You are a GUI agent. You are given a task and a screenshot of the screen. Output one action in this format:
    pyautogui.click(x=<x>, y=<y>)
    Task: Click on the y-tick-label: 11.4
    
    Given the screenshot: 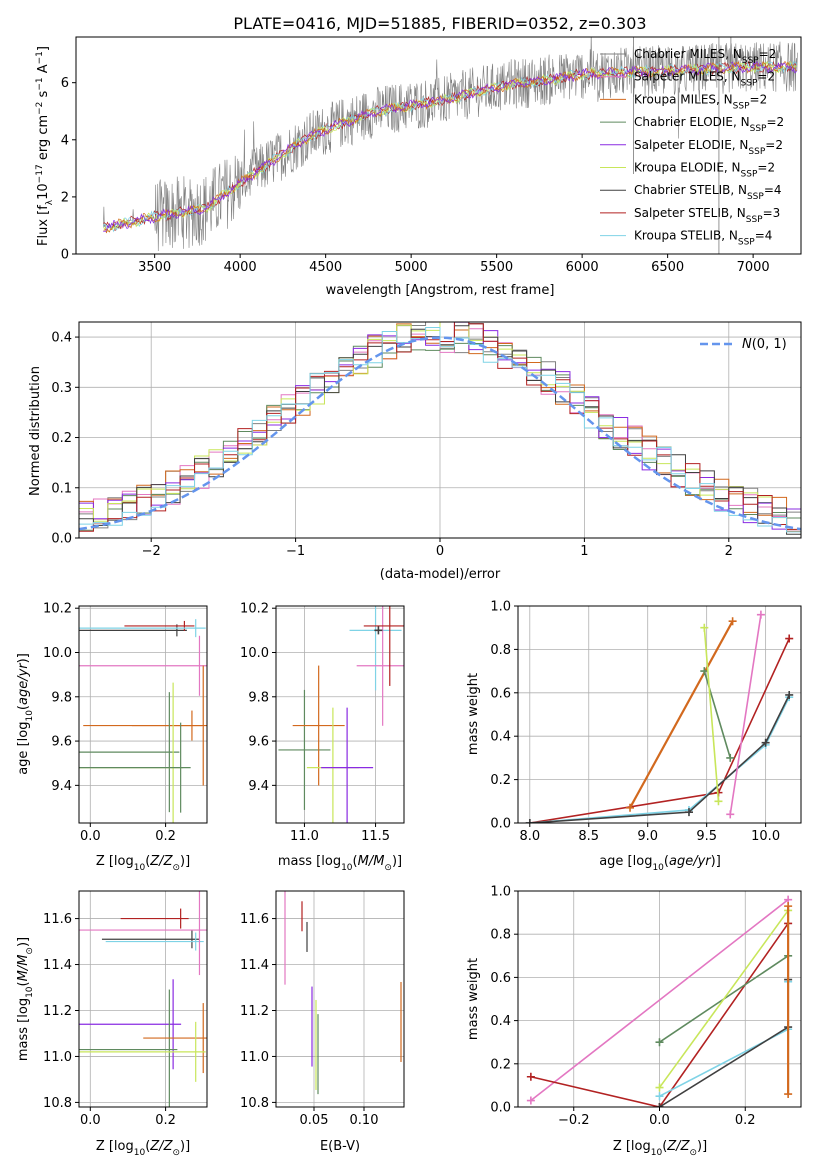 What is the action you would take?
    pyautogui.click(x=57, y=965)
    